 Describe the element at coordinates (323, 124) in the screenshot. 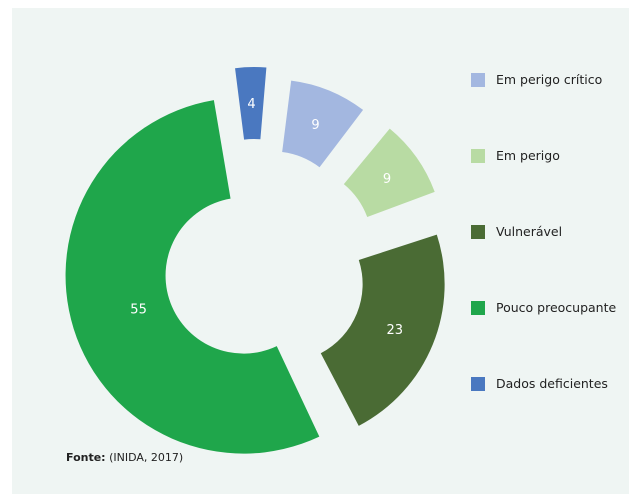

I see `donut-slice-em-perigo-critico` at that location.